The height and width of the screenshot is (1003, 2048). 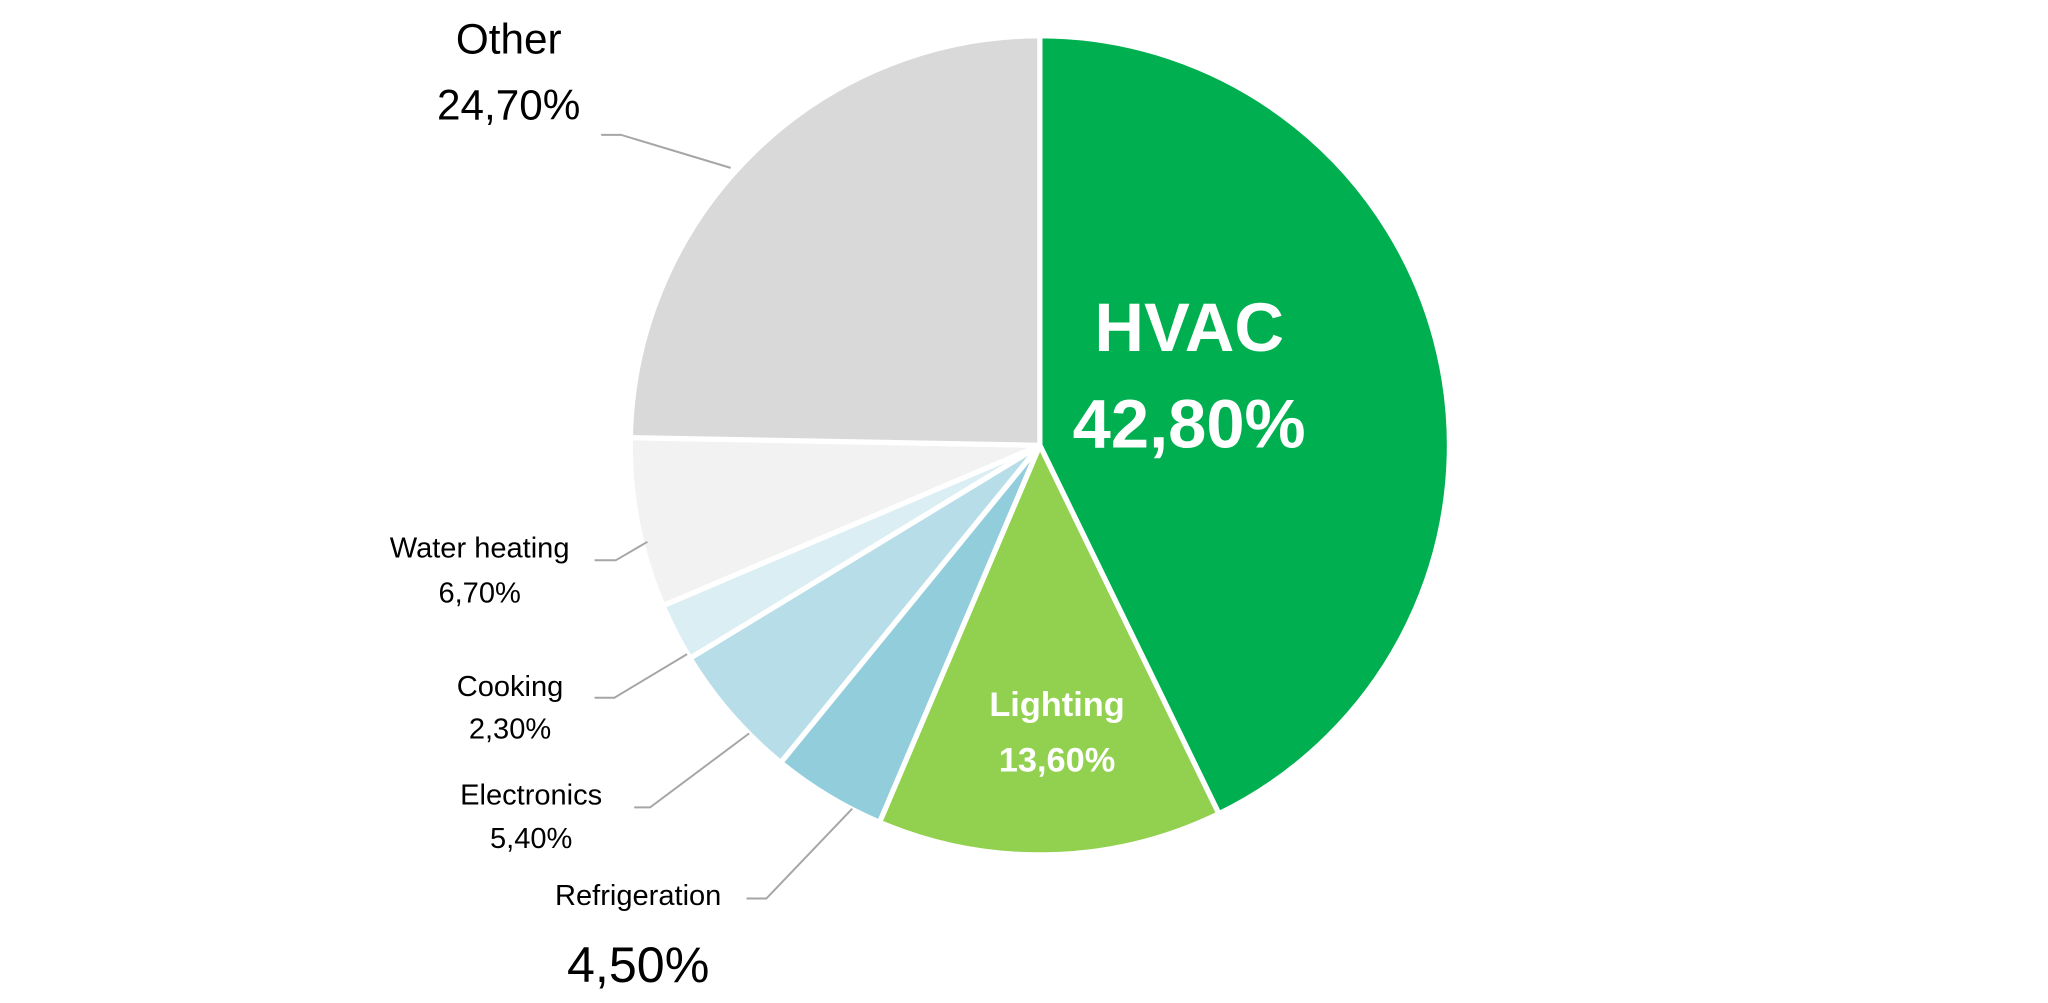 I want to click on slice-label: Water heating, so click(x=480, y=548).